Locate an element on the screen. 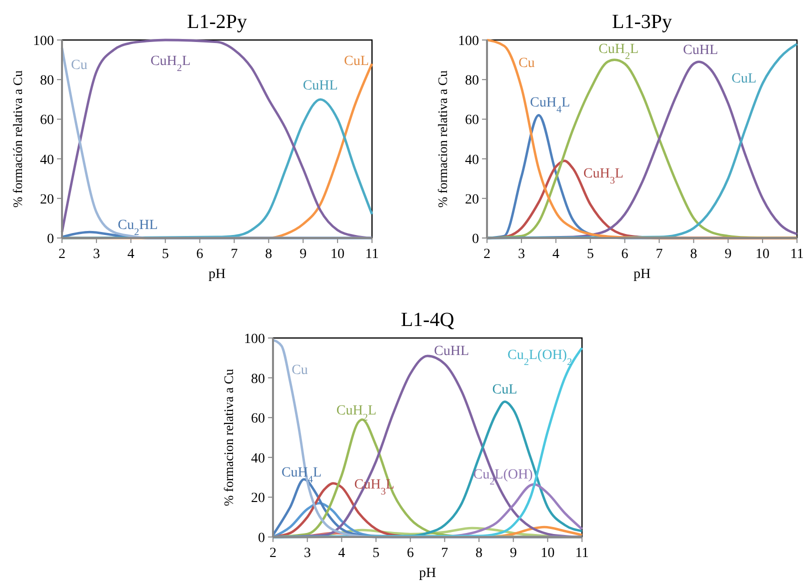 The height and width of the screenshot is (588, 804). y-axis-title: % formación relativa a Cu is located at coordinates (17, 139).